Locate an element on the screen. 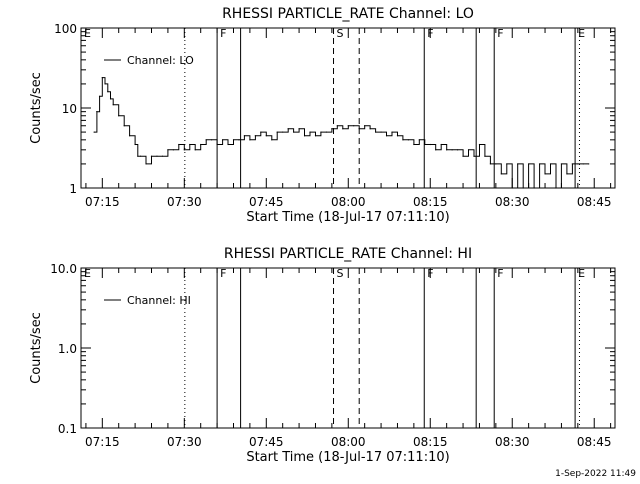 This screenshot has height=484, width=640. y-tick-label: 0.1 is located at coordinates (67, 429).